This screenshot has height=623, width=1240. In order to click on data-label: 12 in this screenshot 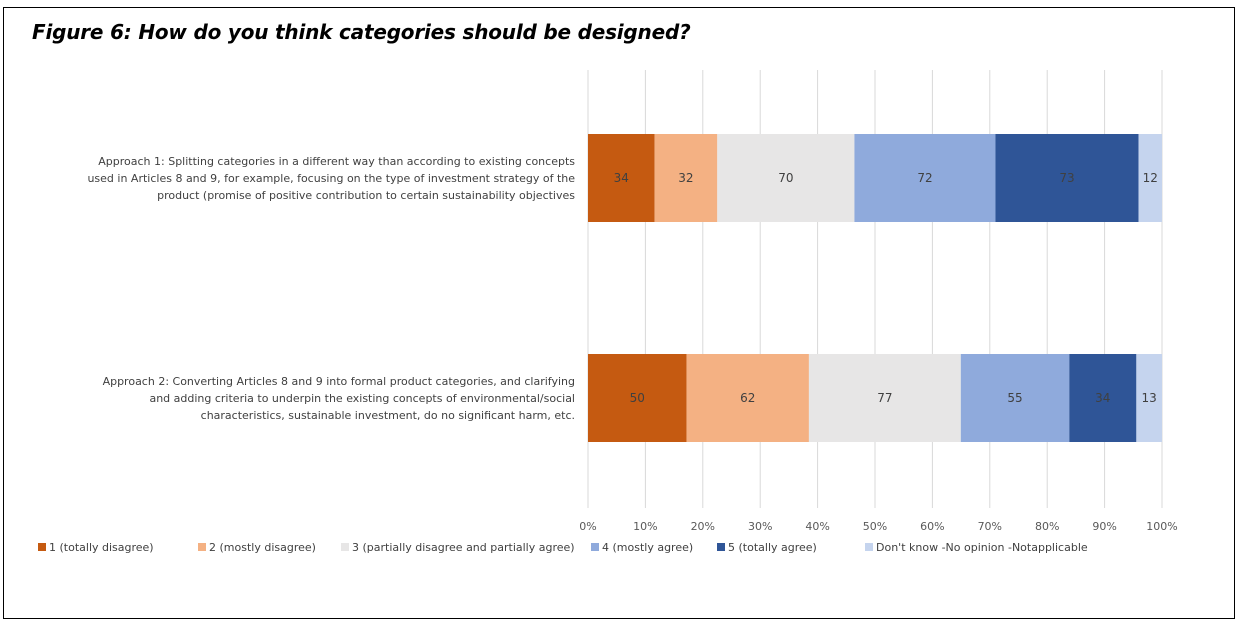, I will do `click(1150, 178)`.